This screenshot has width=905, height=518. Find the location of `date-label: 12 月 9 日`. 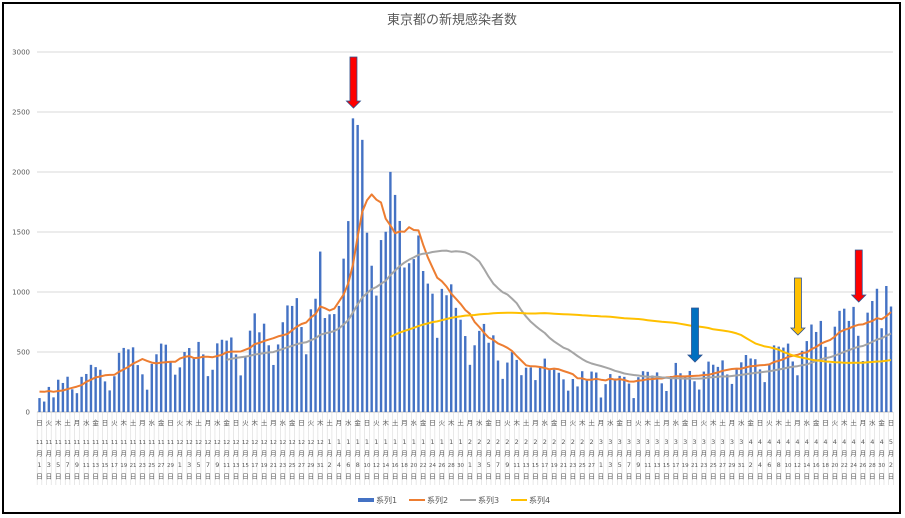

date-label: 12 月 9 日 is located at coordinates (217, 460).